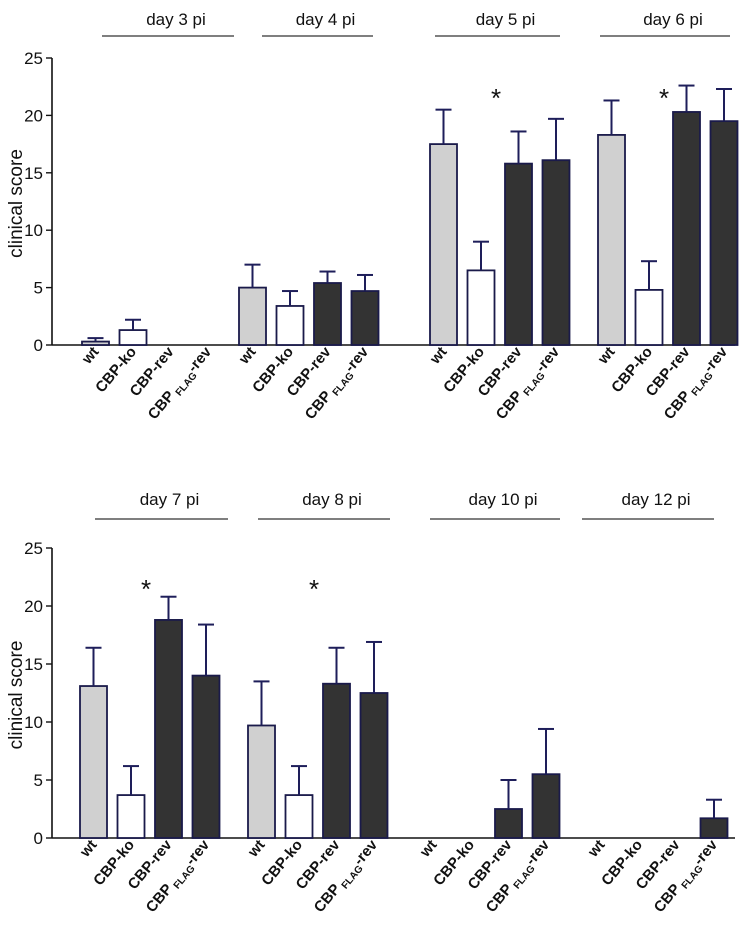 The image size is (743, 950). Describe the element at coordinates (326, 19) in the screenshot. I see `group-label: day 4 pi` at that location.